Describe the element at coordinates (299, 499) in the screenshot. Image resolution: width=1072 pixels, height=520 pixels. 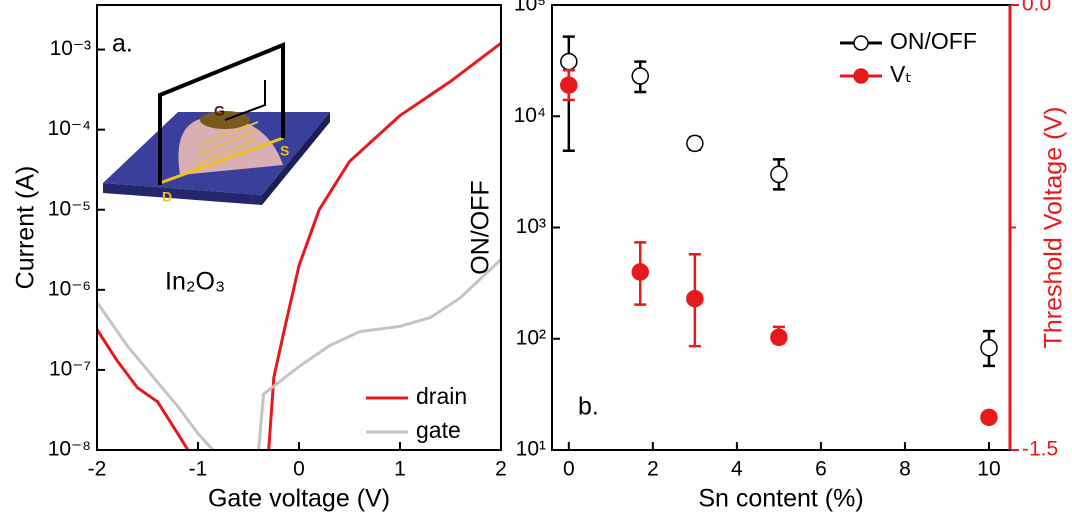
I see `x-axis-label: Gate voltage (V)` at that location.